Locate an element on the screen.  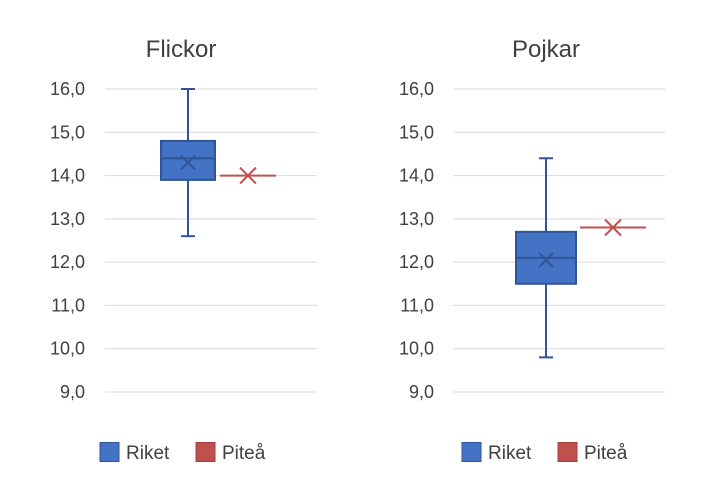
chart-title: Flickor is located at coordinates (181, 49).